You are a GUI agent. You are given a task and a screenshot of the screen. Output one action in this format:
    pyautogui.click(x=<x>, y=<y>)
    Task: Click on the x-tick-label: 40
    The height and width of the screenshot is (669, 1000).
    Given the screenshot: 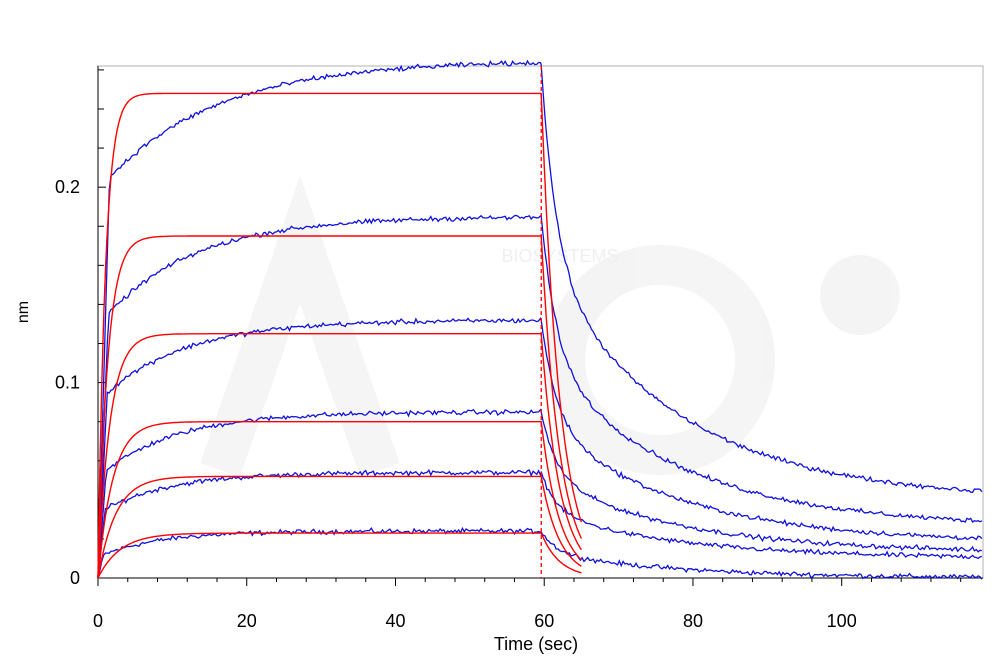 What is the action you would take?
    pyautogui.click(x=395, y=621)
    